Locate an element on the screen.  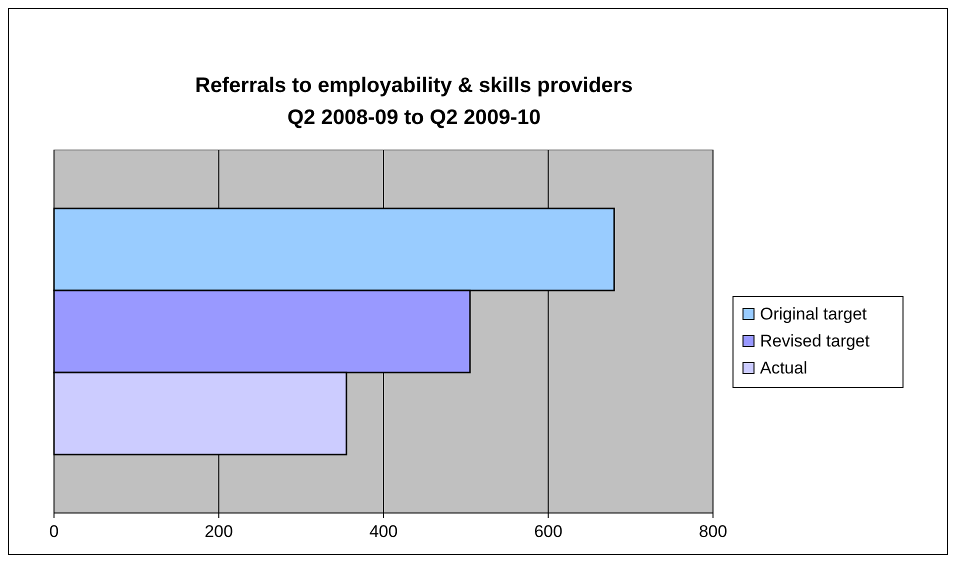
x-tick-label: 400 is located at coordinates (383, 531).